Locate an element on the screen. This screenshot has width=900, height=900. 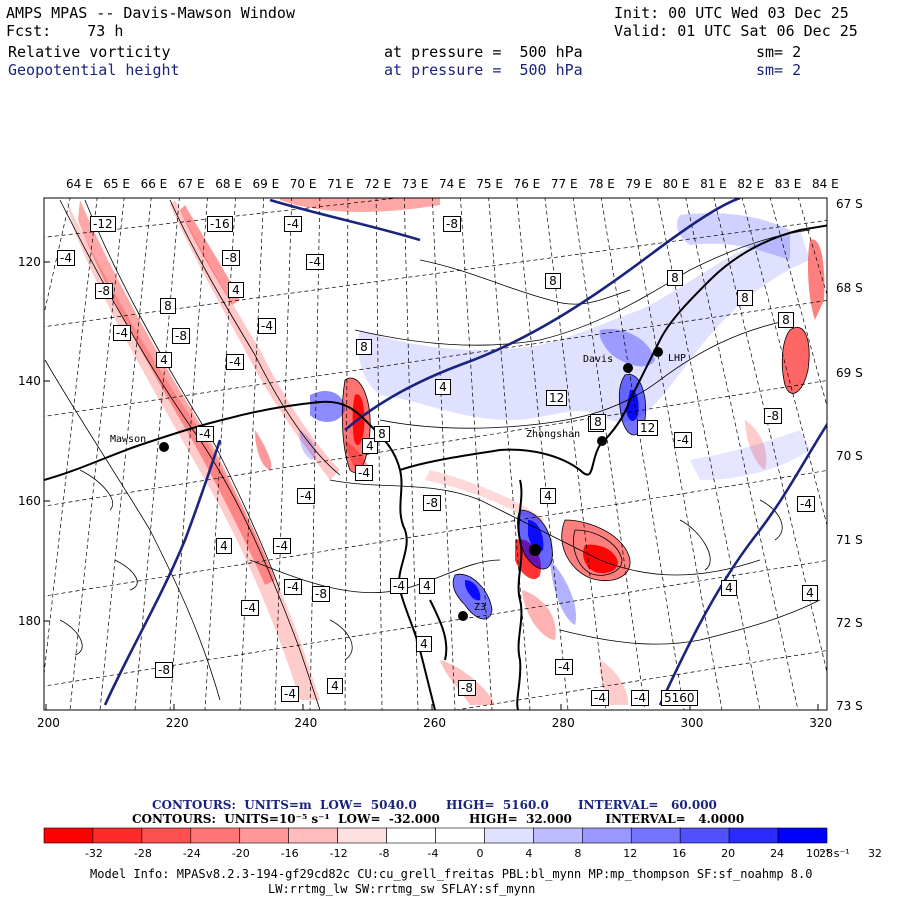
lon-label: 74 E is located at coordinates (452, 184).